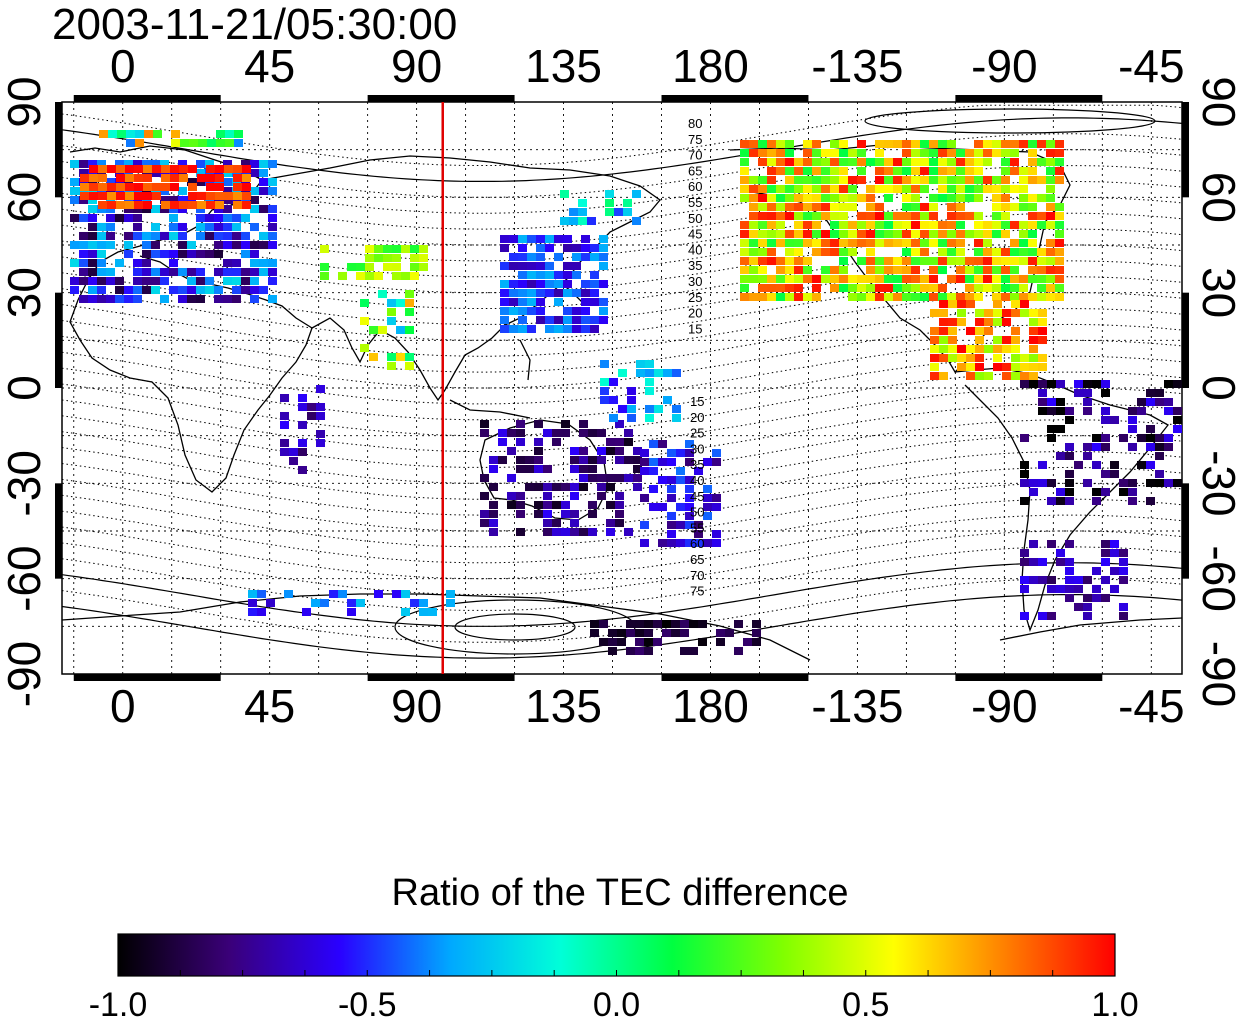 This screenshot has width=1240, height=1025. Describe the element at coordinates (1151, 706) in the screenshot. I see `lon-tick-label-bottom: -45` at that location.